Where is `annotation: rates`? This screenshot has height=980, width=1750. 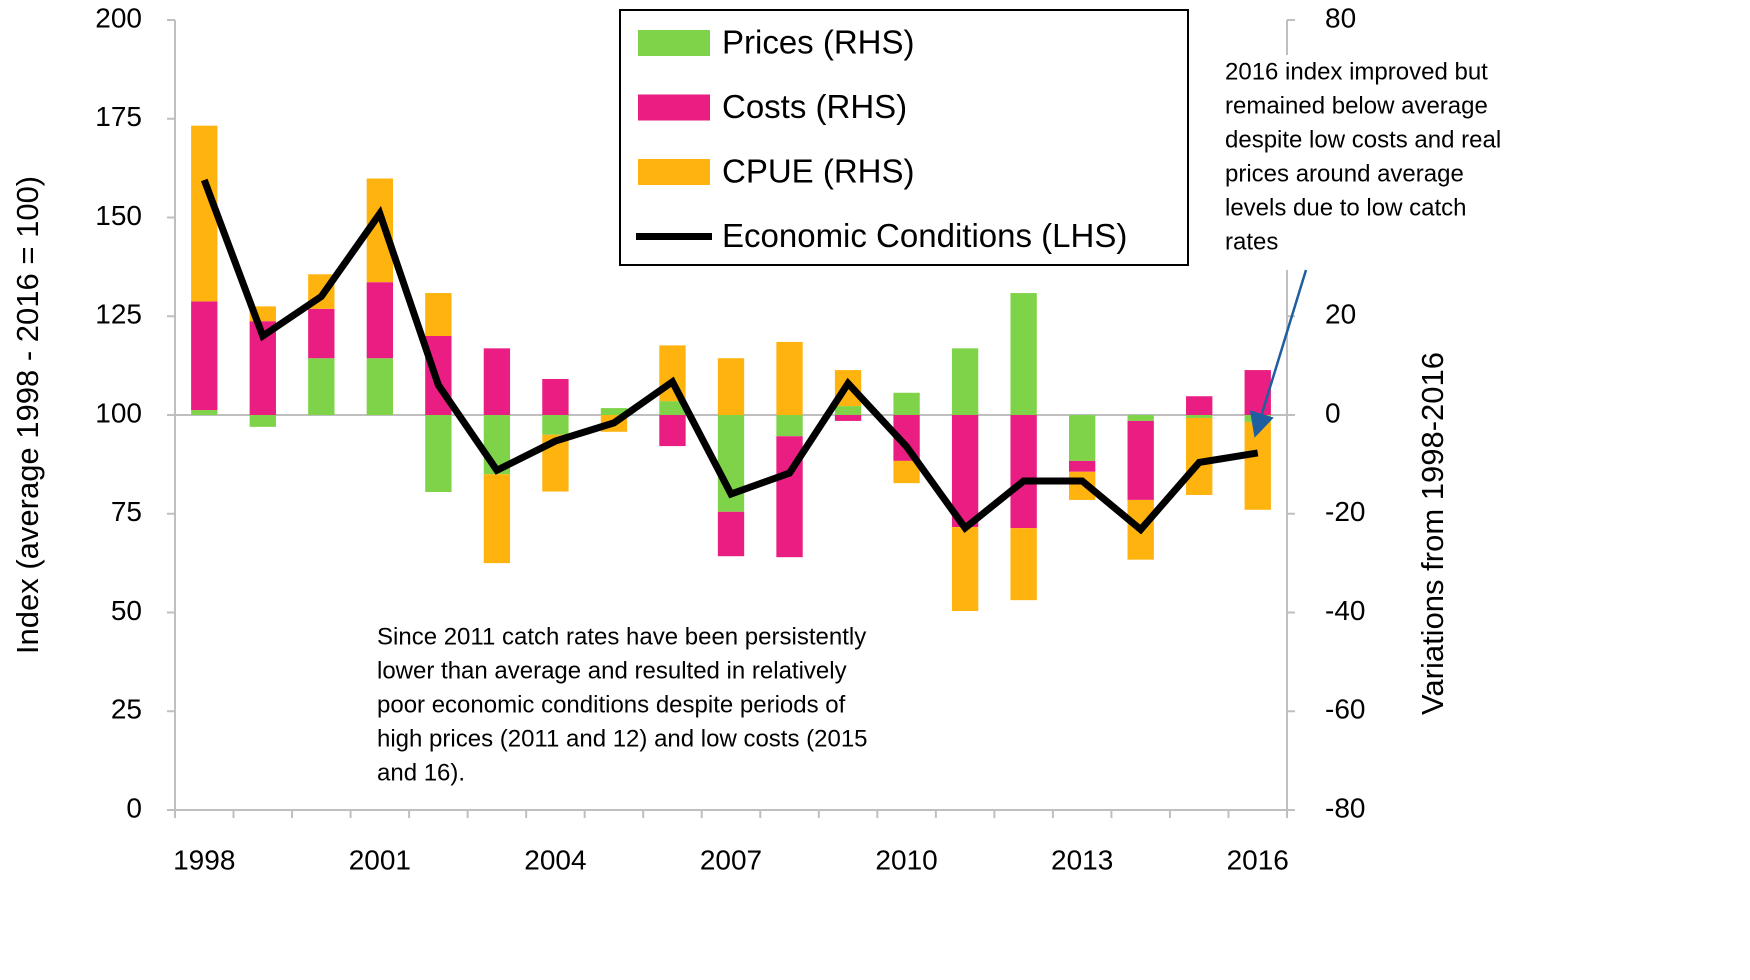 annotation: rates is located at coordinates (1251, 241).